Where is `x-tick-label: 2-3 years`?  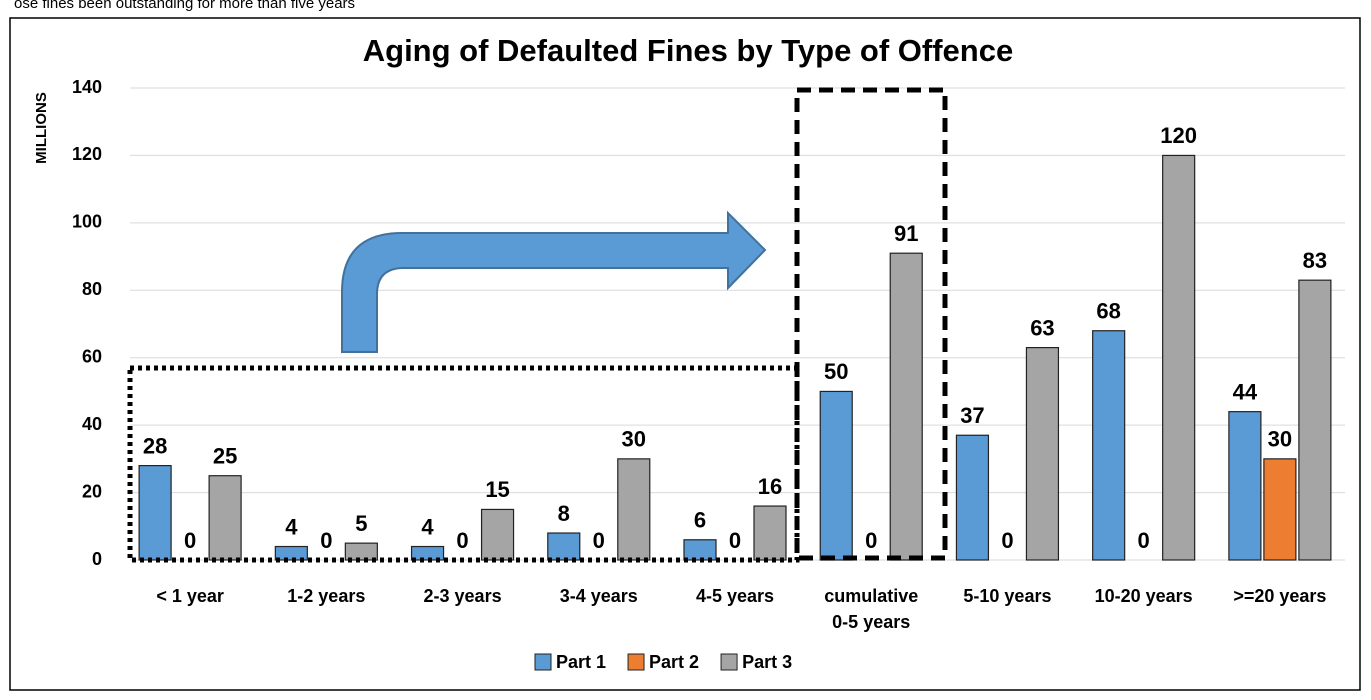
x-tick-label: 2-3 years is located at coordinates (463, 596).